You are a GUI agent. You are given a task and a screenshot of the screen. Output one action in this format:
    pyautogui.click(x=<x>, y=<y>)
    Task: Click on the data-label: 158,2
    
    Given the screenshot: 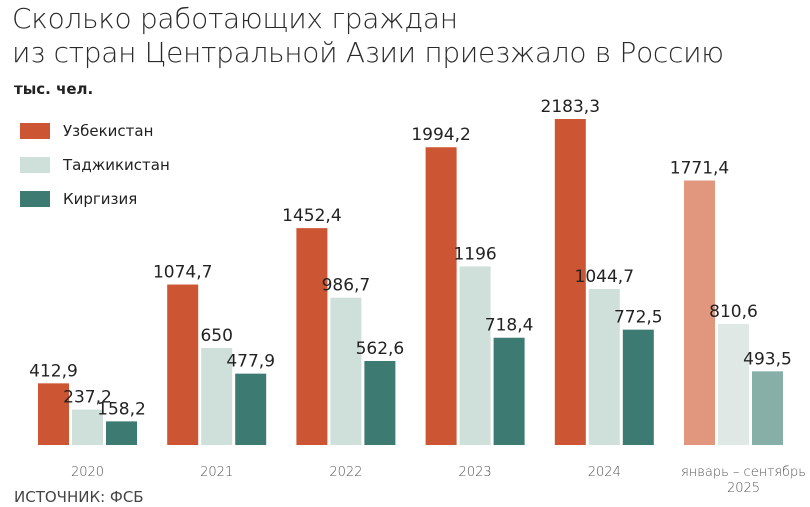 What is the action you would take?
    pyautogui.click(x=121, y=409)
    